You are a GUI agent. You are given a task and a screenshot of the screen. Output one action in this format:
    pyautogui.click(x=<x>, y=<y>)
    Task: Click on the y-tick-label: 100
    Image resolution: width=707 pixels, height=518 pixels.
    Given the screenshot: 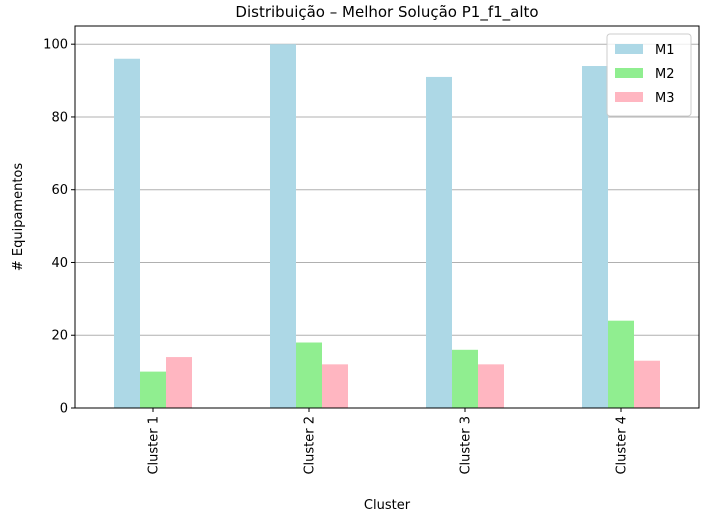 What is the action you would take?
    pyautogui.click(x=55, y=45)
    